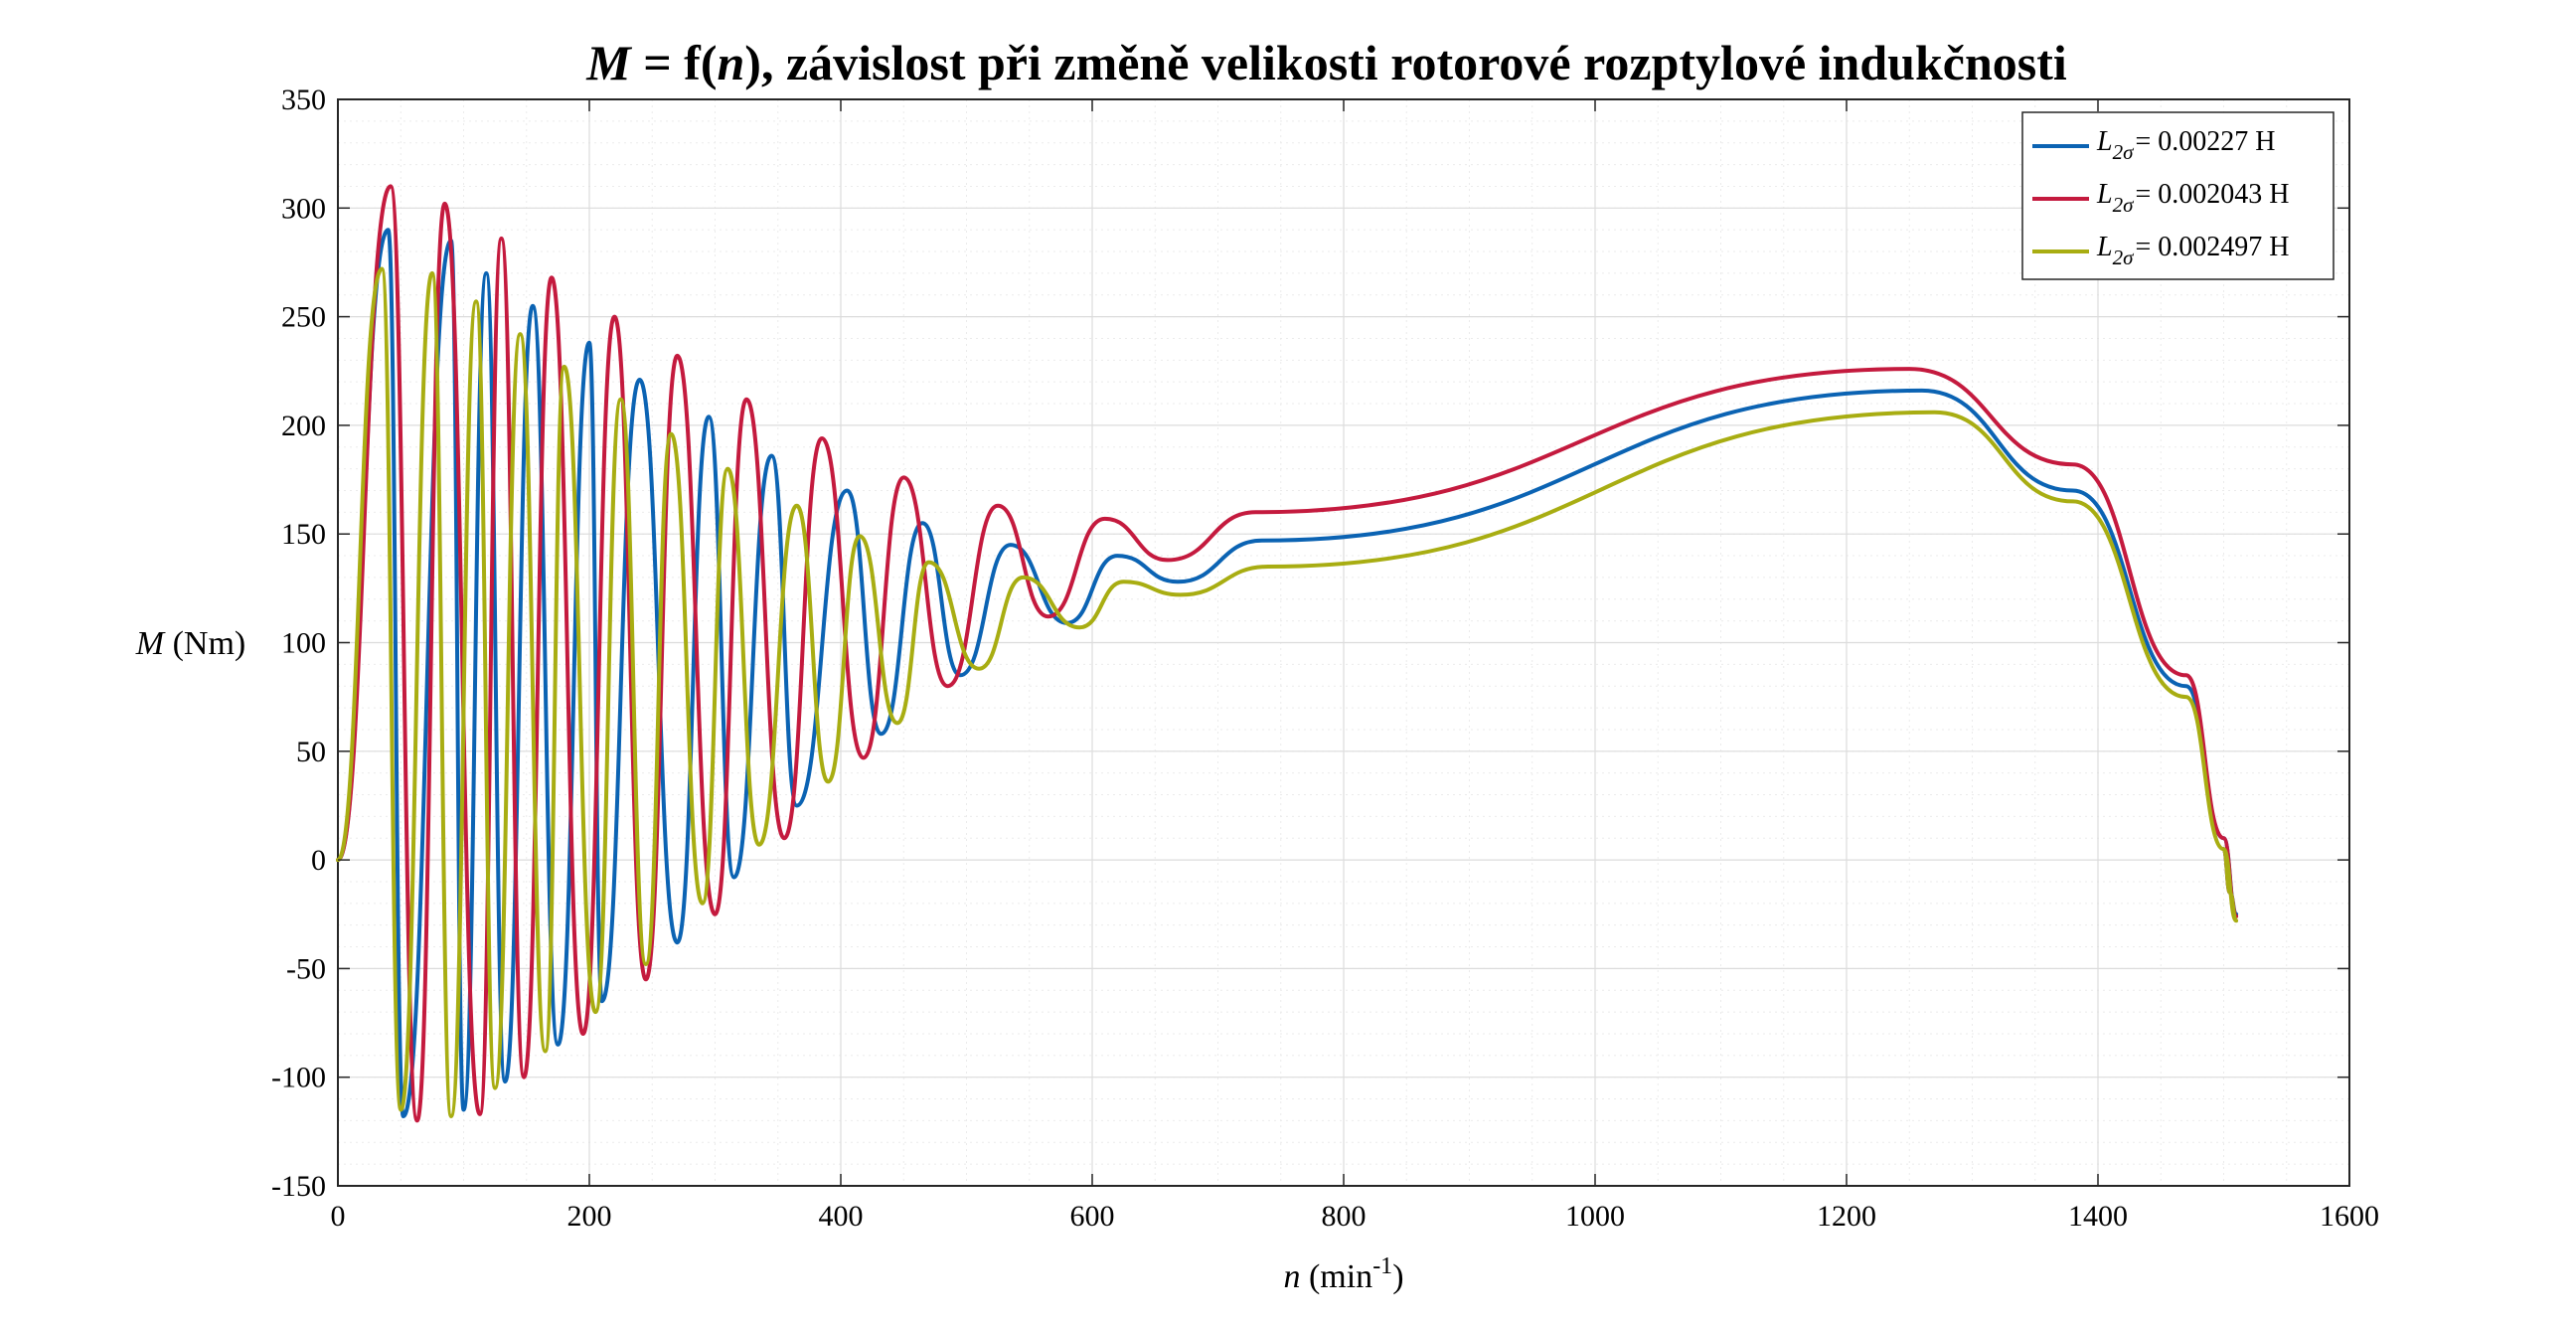  Describe the element at coordinates (1291, 1277) in the screenshot. I see `x-axis-var: n` at that location.